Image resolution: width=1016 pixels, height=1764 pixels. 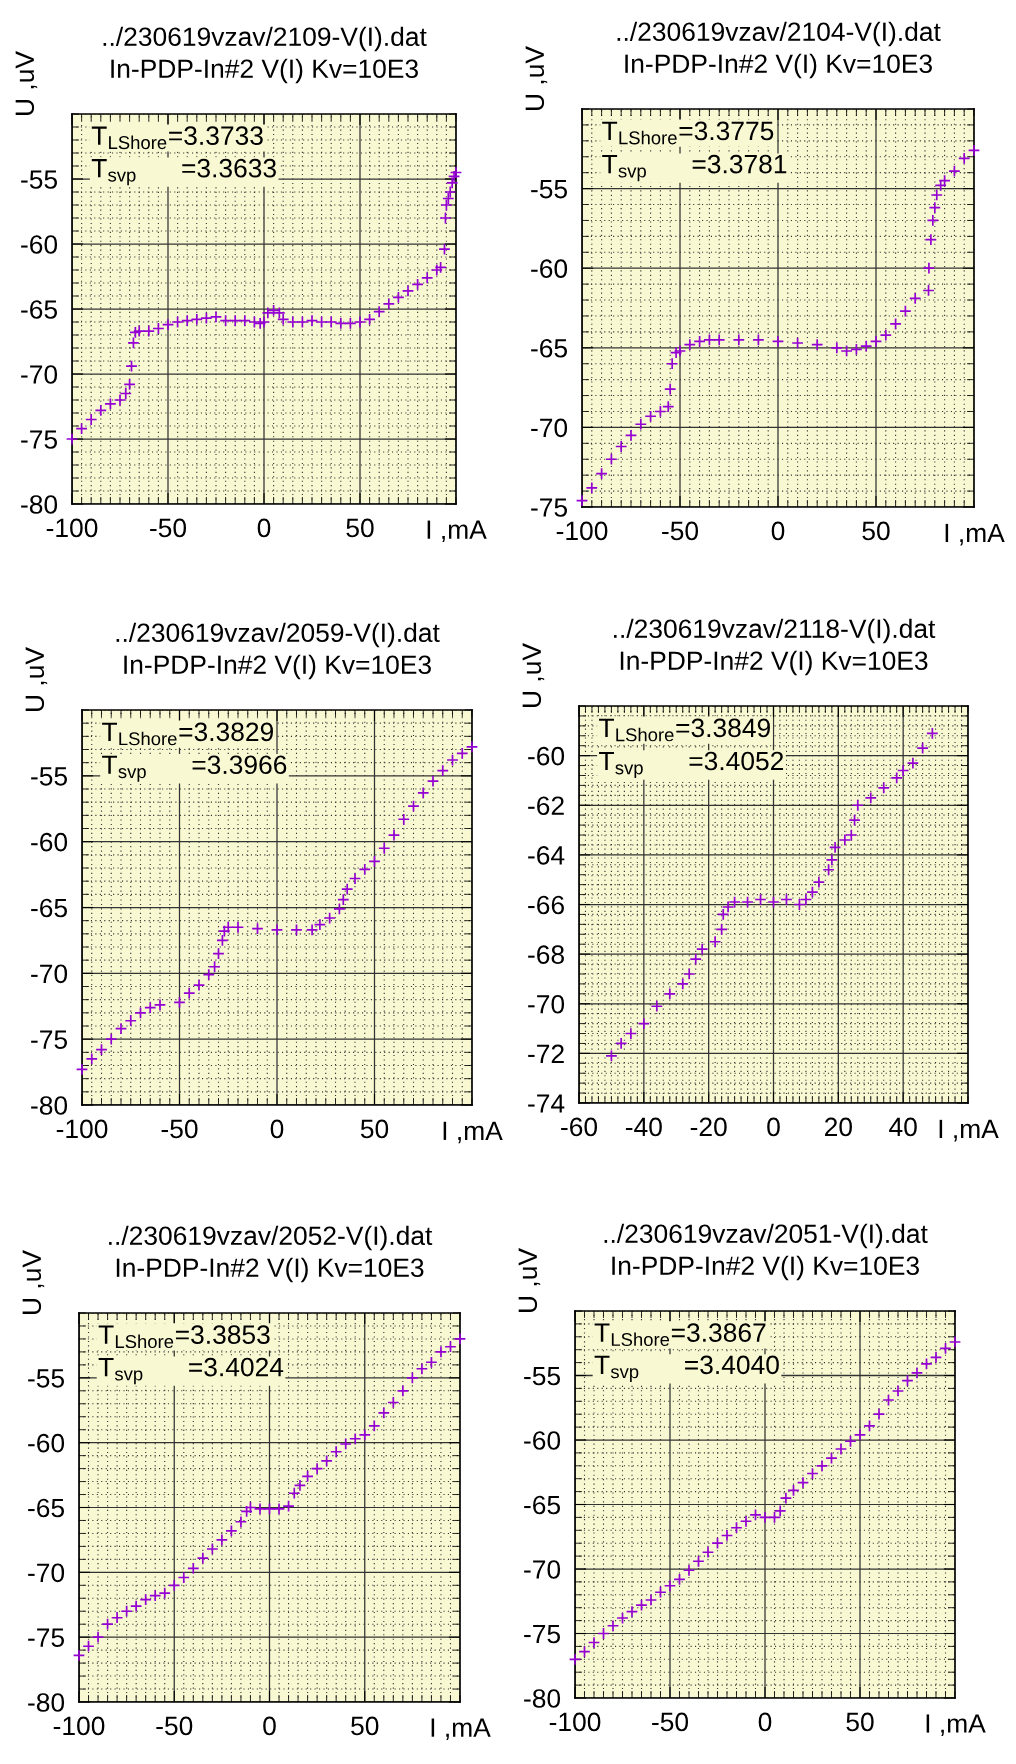 What do you see at coordinates (177, 138) in the screenshot?
I see `annotation: T$_{LShore}$=3.3733` at bounding box center [177, 138].